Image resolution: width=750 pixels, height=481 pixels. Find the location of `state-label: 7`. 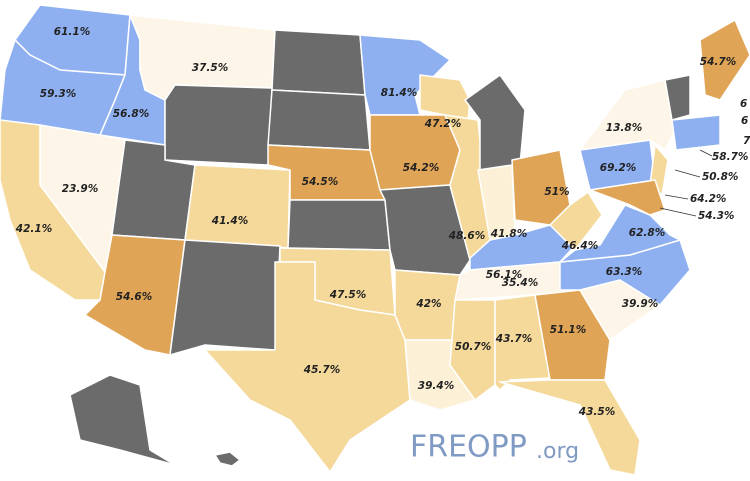

state-label: 7 is located at coordinates (746, 141).